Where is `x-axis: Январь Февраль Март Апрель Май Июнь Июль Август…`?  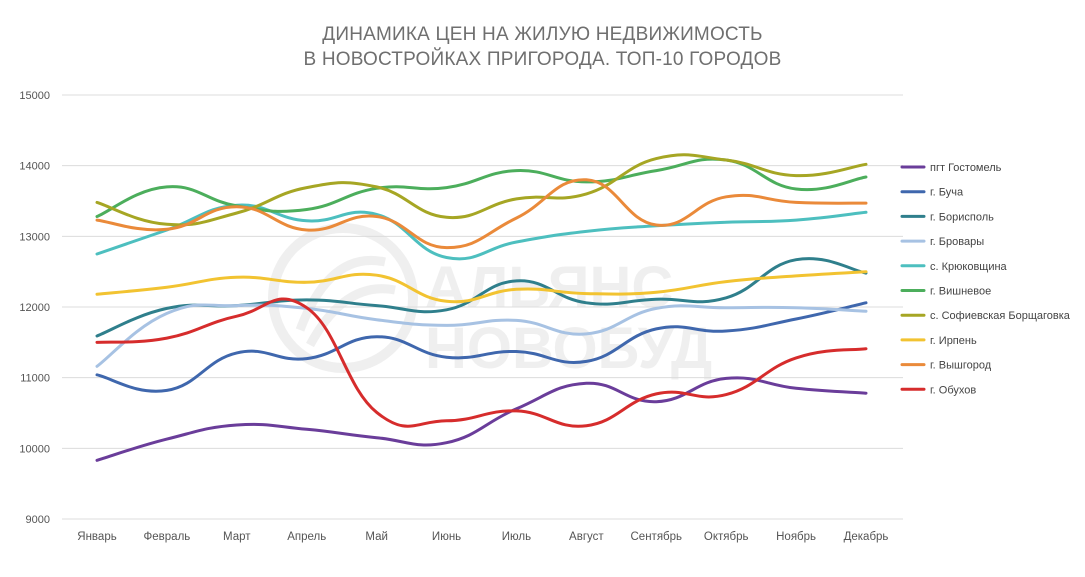
x-axis: Январь Февраль Март Апрель Май Июнь Июль Август… is located at coordinates (482, 537).